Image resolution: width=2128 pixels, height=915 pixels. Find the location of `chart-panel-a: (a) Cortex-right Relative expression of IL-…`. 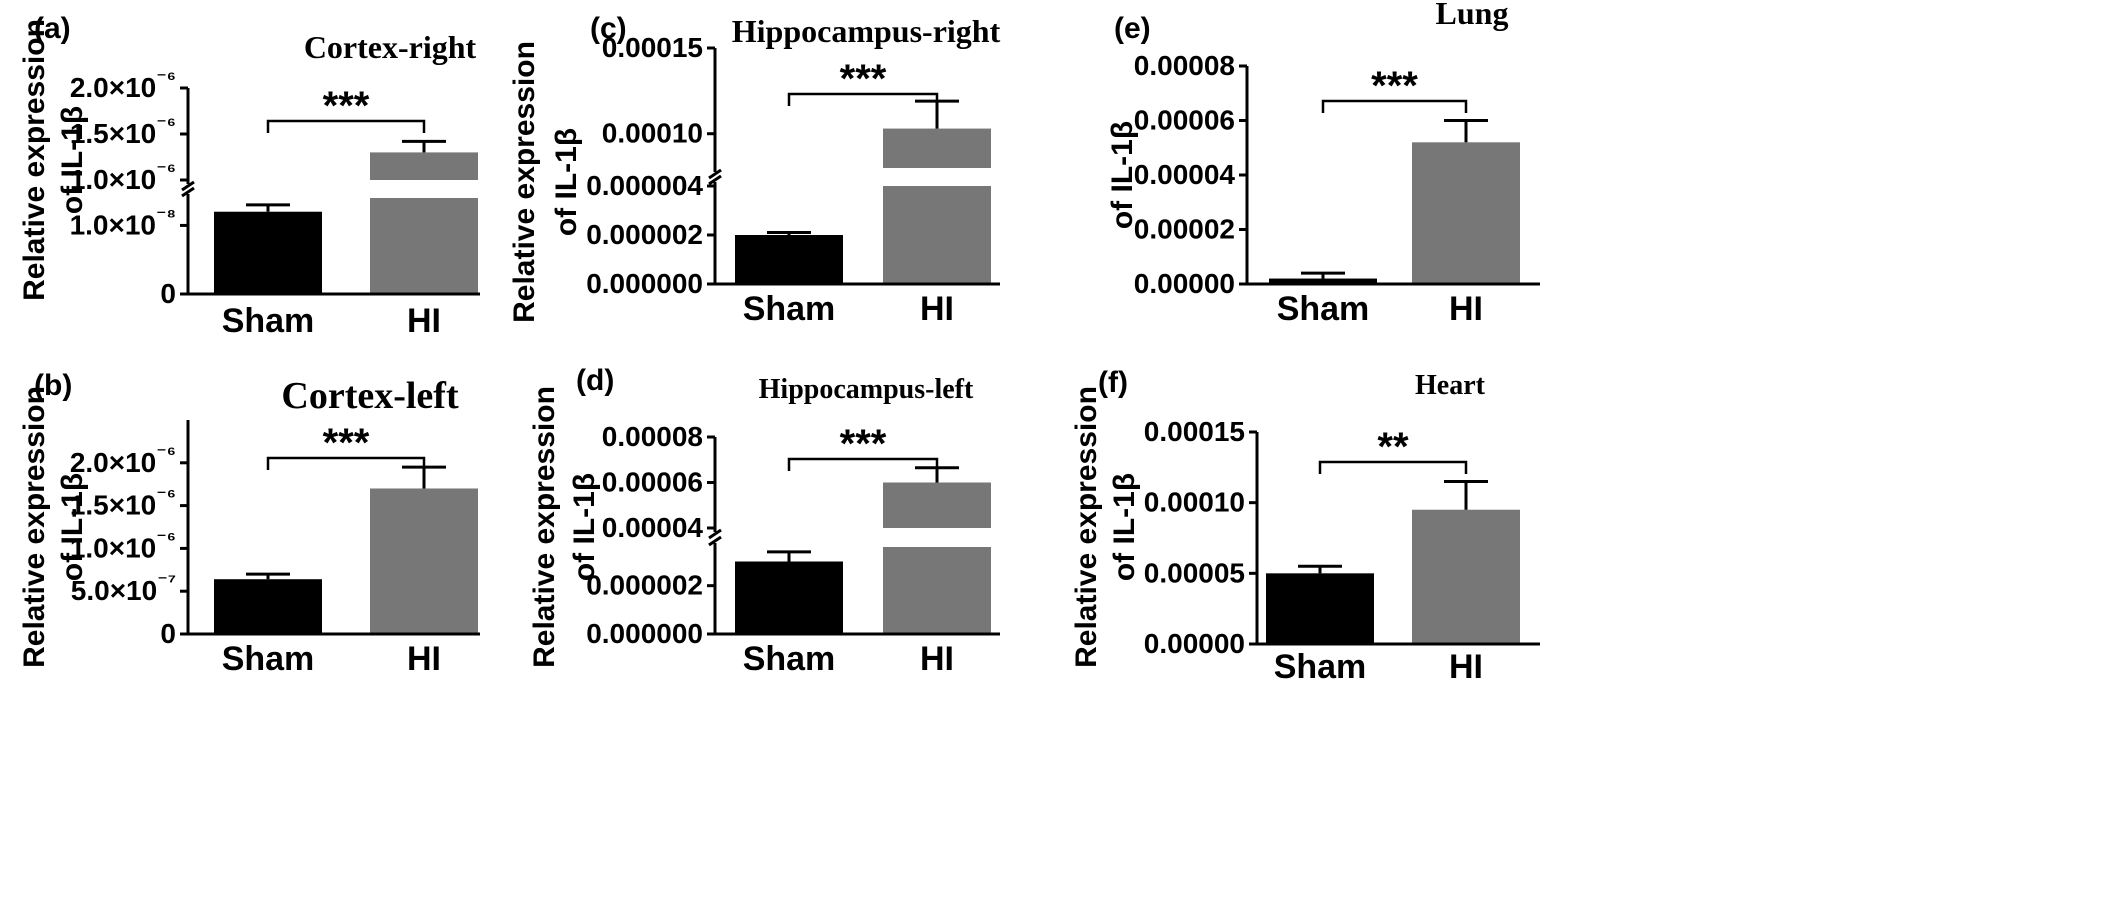

chart-panel-a: (a) Cortex-right Relative expression of IL-… is located at coordinates (249, 176).